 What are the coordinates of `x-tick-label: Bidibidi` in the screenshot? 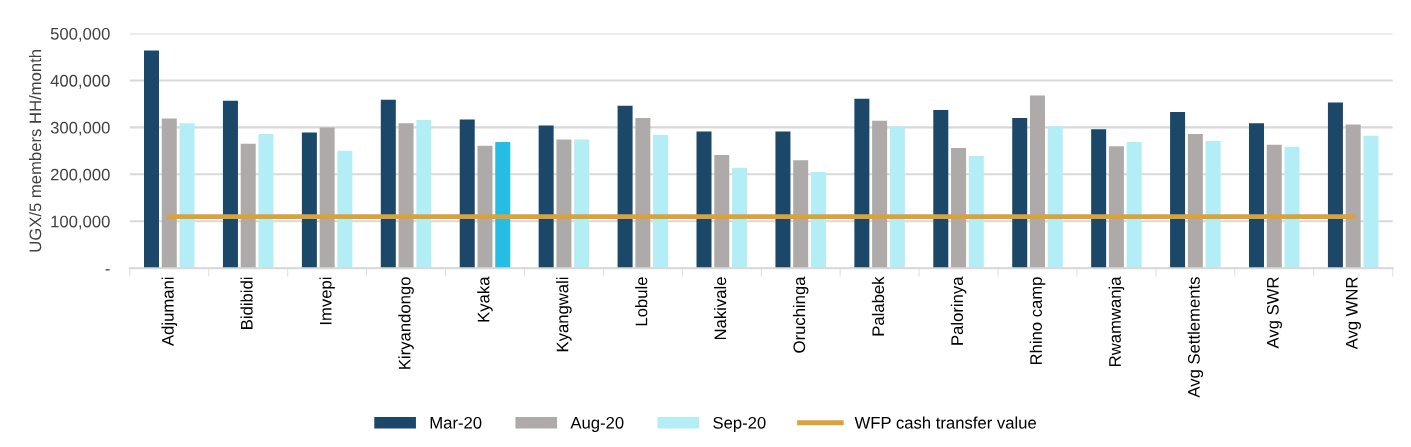 It's located at (246, 303).